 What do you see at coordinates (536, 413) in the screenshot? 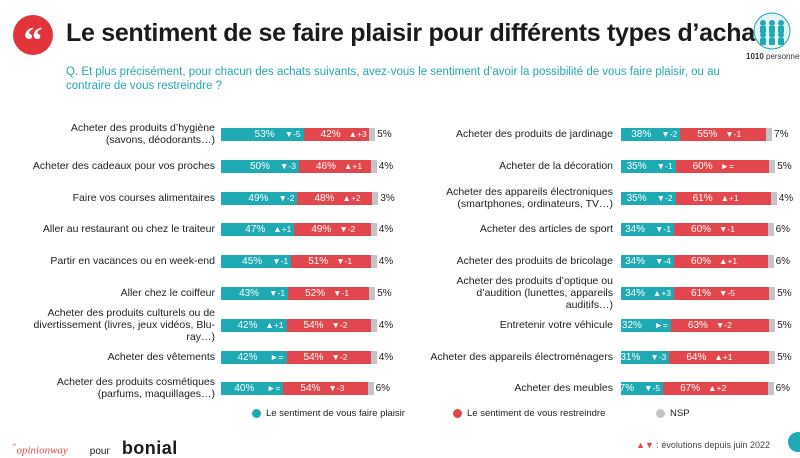
I see `legend-label-restreindre: Le sentiment de vous restreindre` at bounding box center [536, 413].